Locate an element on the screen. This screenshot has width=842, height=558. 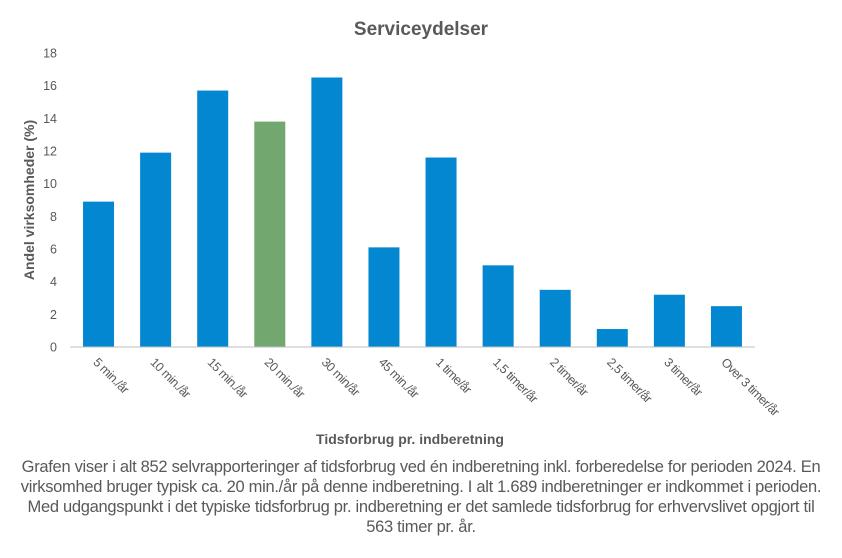
x-tick-label: 3 timer/år is located at coordinates (683, 377).